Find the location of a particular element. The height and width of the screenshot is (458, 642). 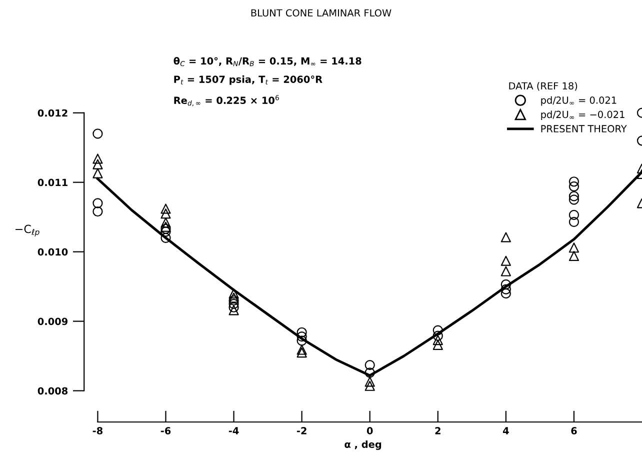

legend-label: PRESENT THEORY is located at coordinates (584, 128).